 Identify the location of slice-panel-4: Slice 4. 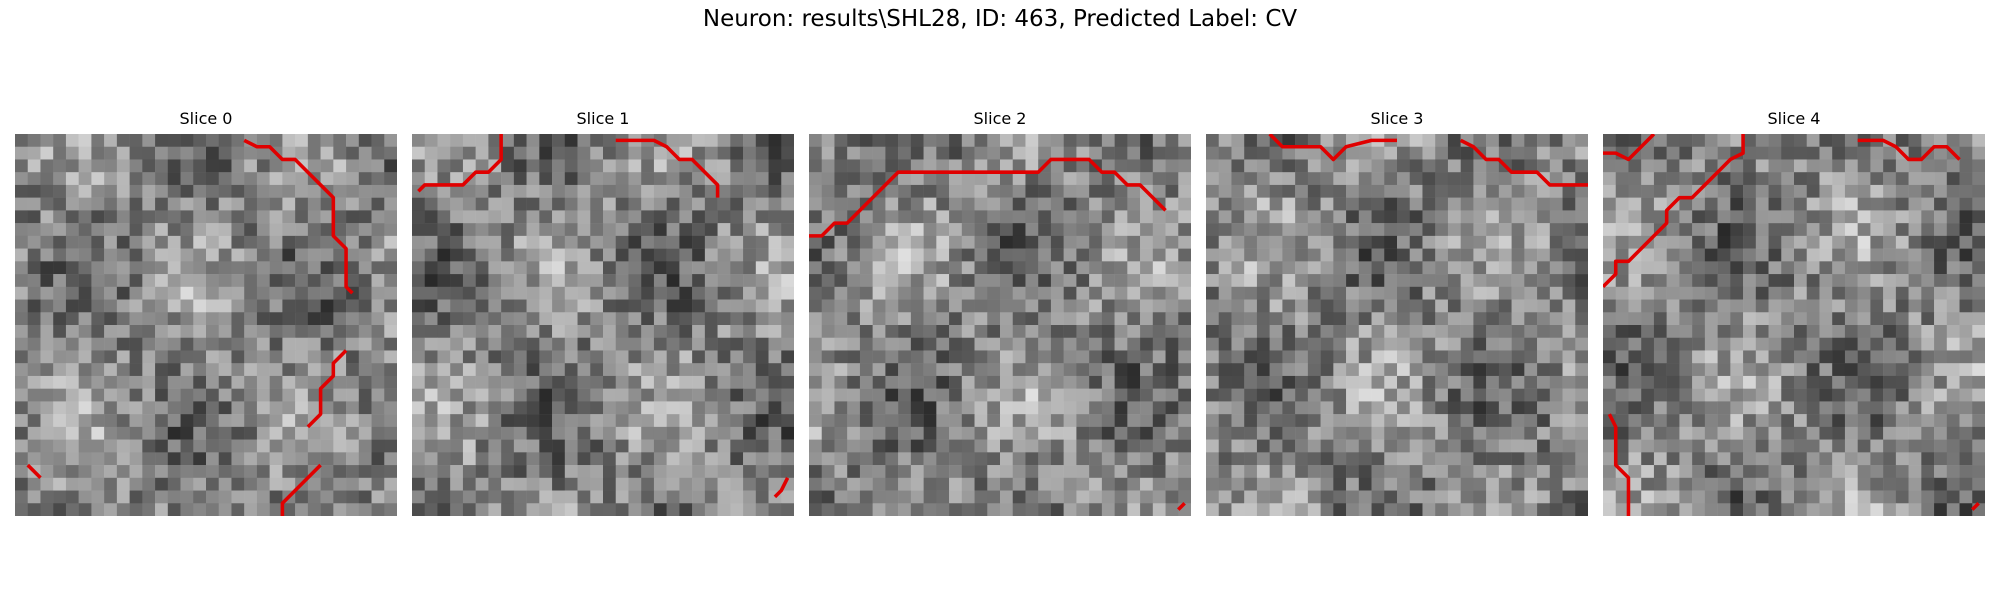
(1794, 312).